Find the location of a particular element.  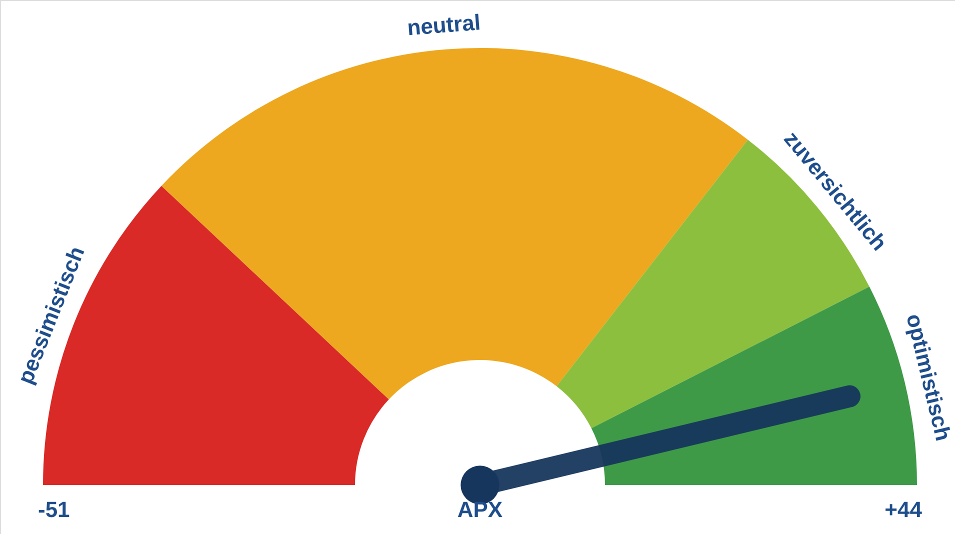

slice-label: neutral is located at coordinates (444, 25).